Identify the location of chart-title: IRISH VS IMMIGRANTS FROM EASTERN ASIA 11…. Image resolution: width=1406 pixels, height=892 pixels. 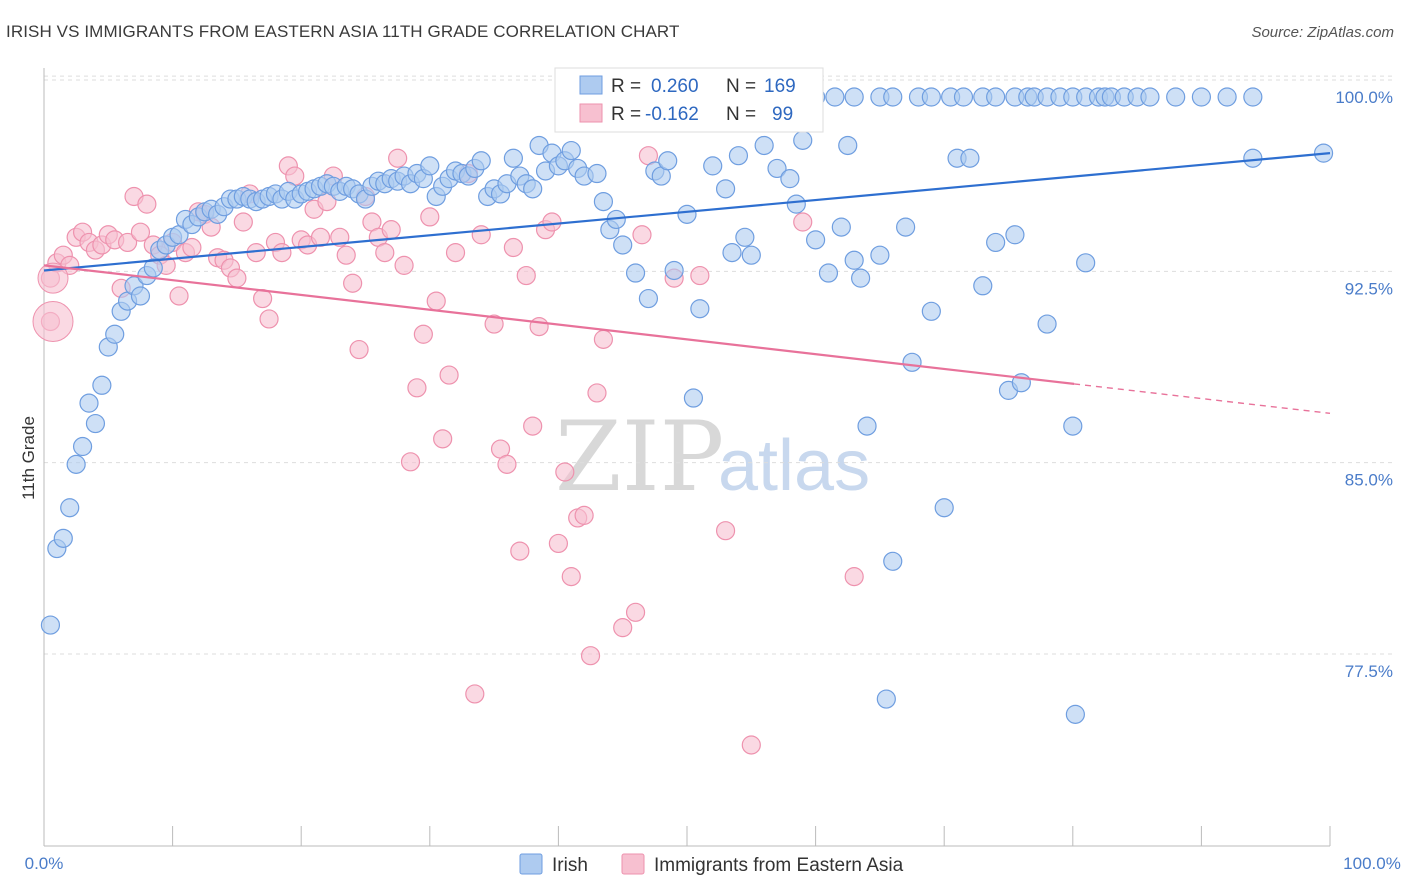
(343, 31).